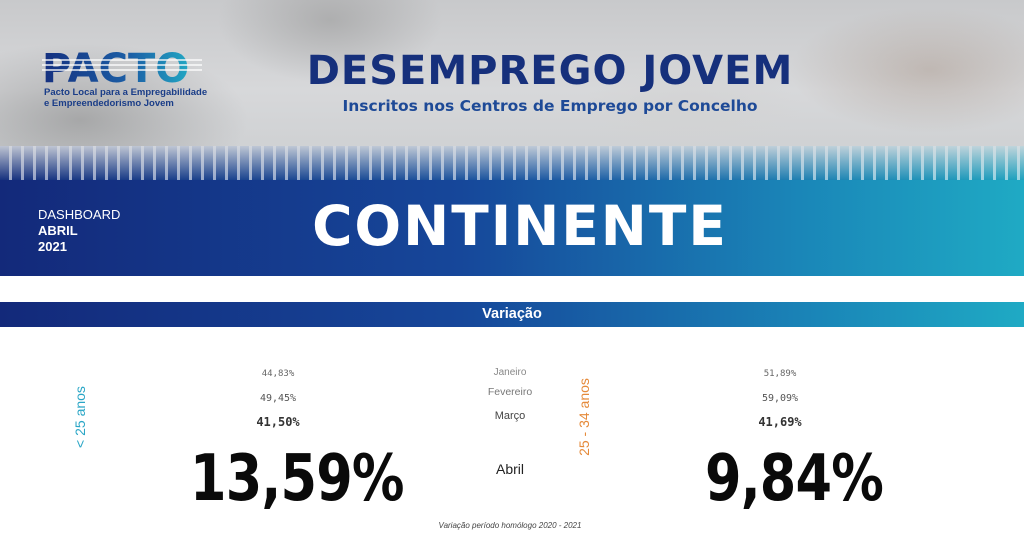 Image resolution: width=1024 pixels, height=545 pixels. What do you see at coordinates (58, 230) in the screenshot?
I see `dashboard-month: ABRIL` at bounding box center [58, 230].